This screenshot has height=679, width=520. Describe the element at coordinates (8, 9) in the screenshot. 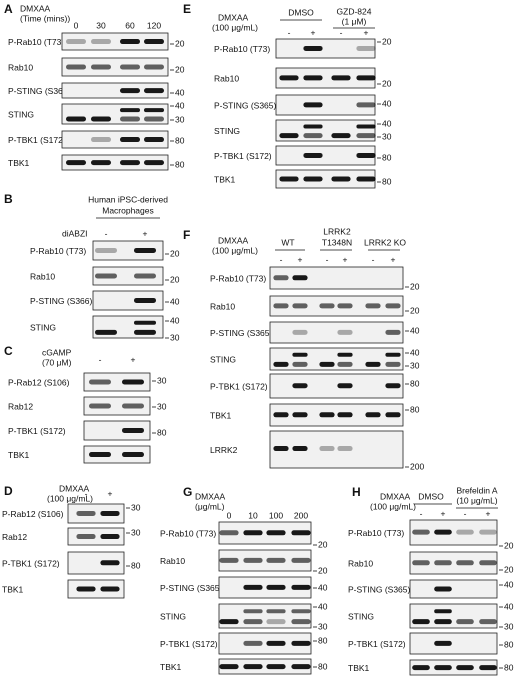

I see `panel-letter: A` at that location.